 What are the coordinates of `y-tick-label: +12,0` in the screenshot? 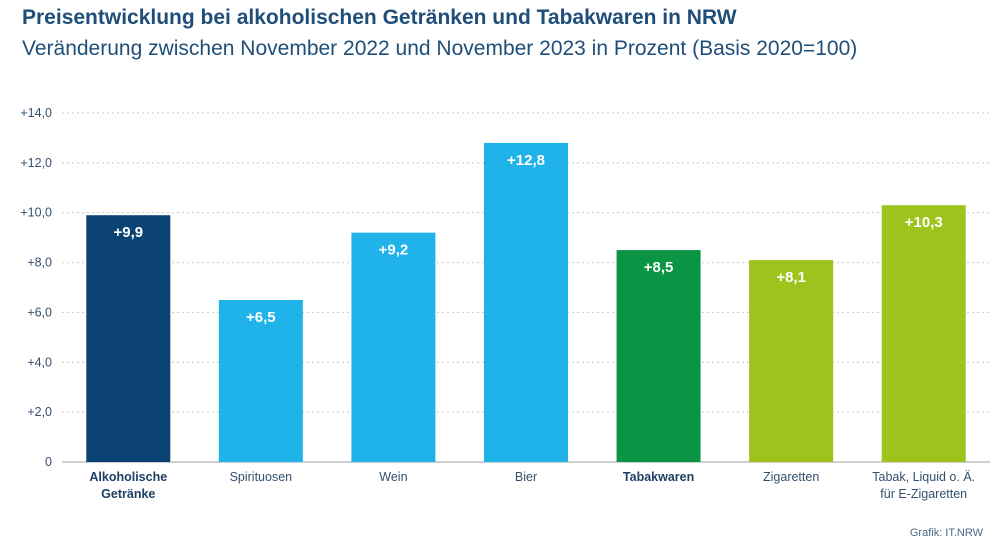 It's located at (36, 163).